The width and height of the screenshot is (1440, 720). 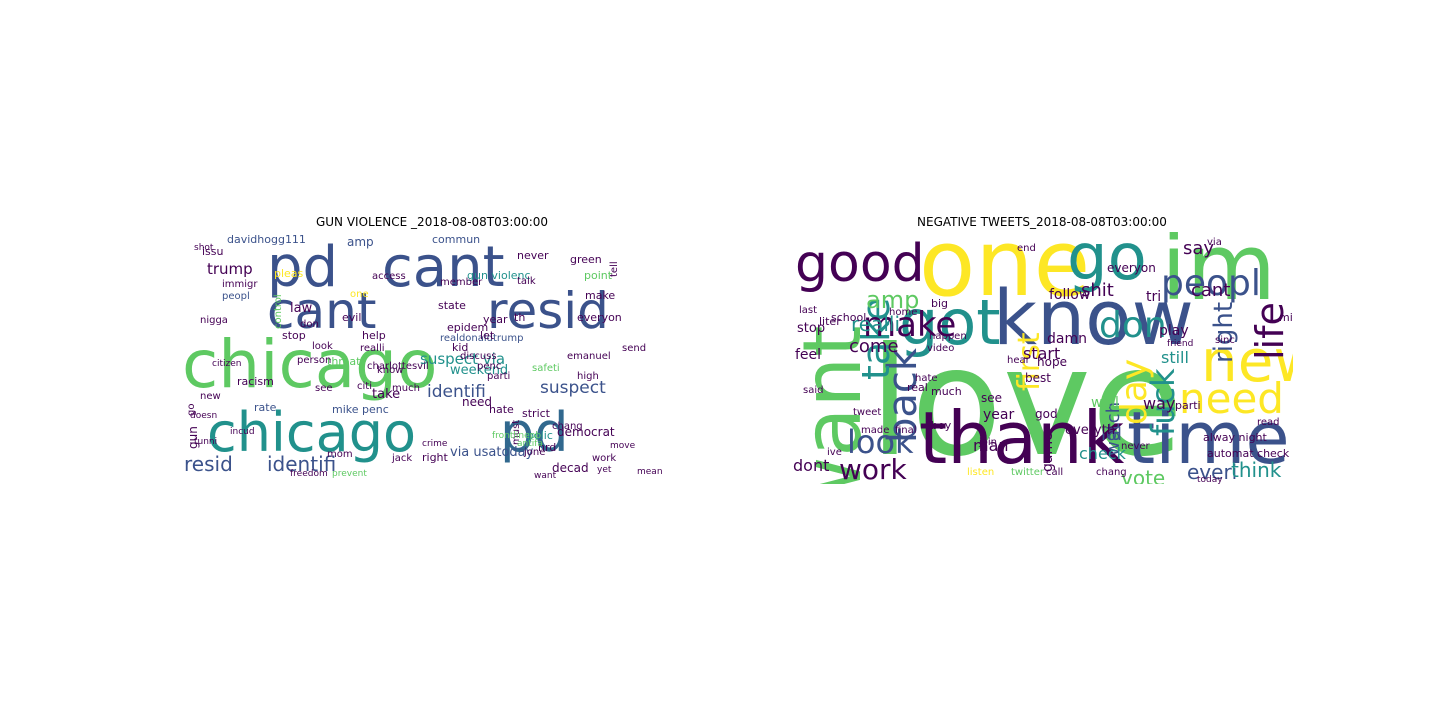 I want to click on cloud-word: crime, so click(x=435, y=444).